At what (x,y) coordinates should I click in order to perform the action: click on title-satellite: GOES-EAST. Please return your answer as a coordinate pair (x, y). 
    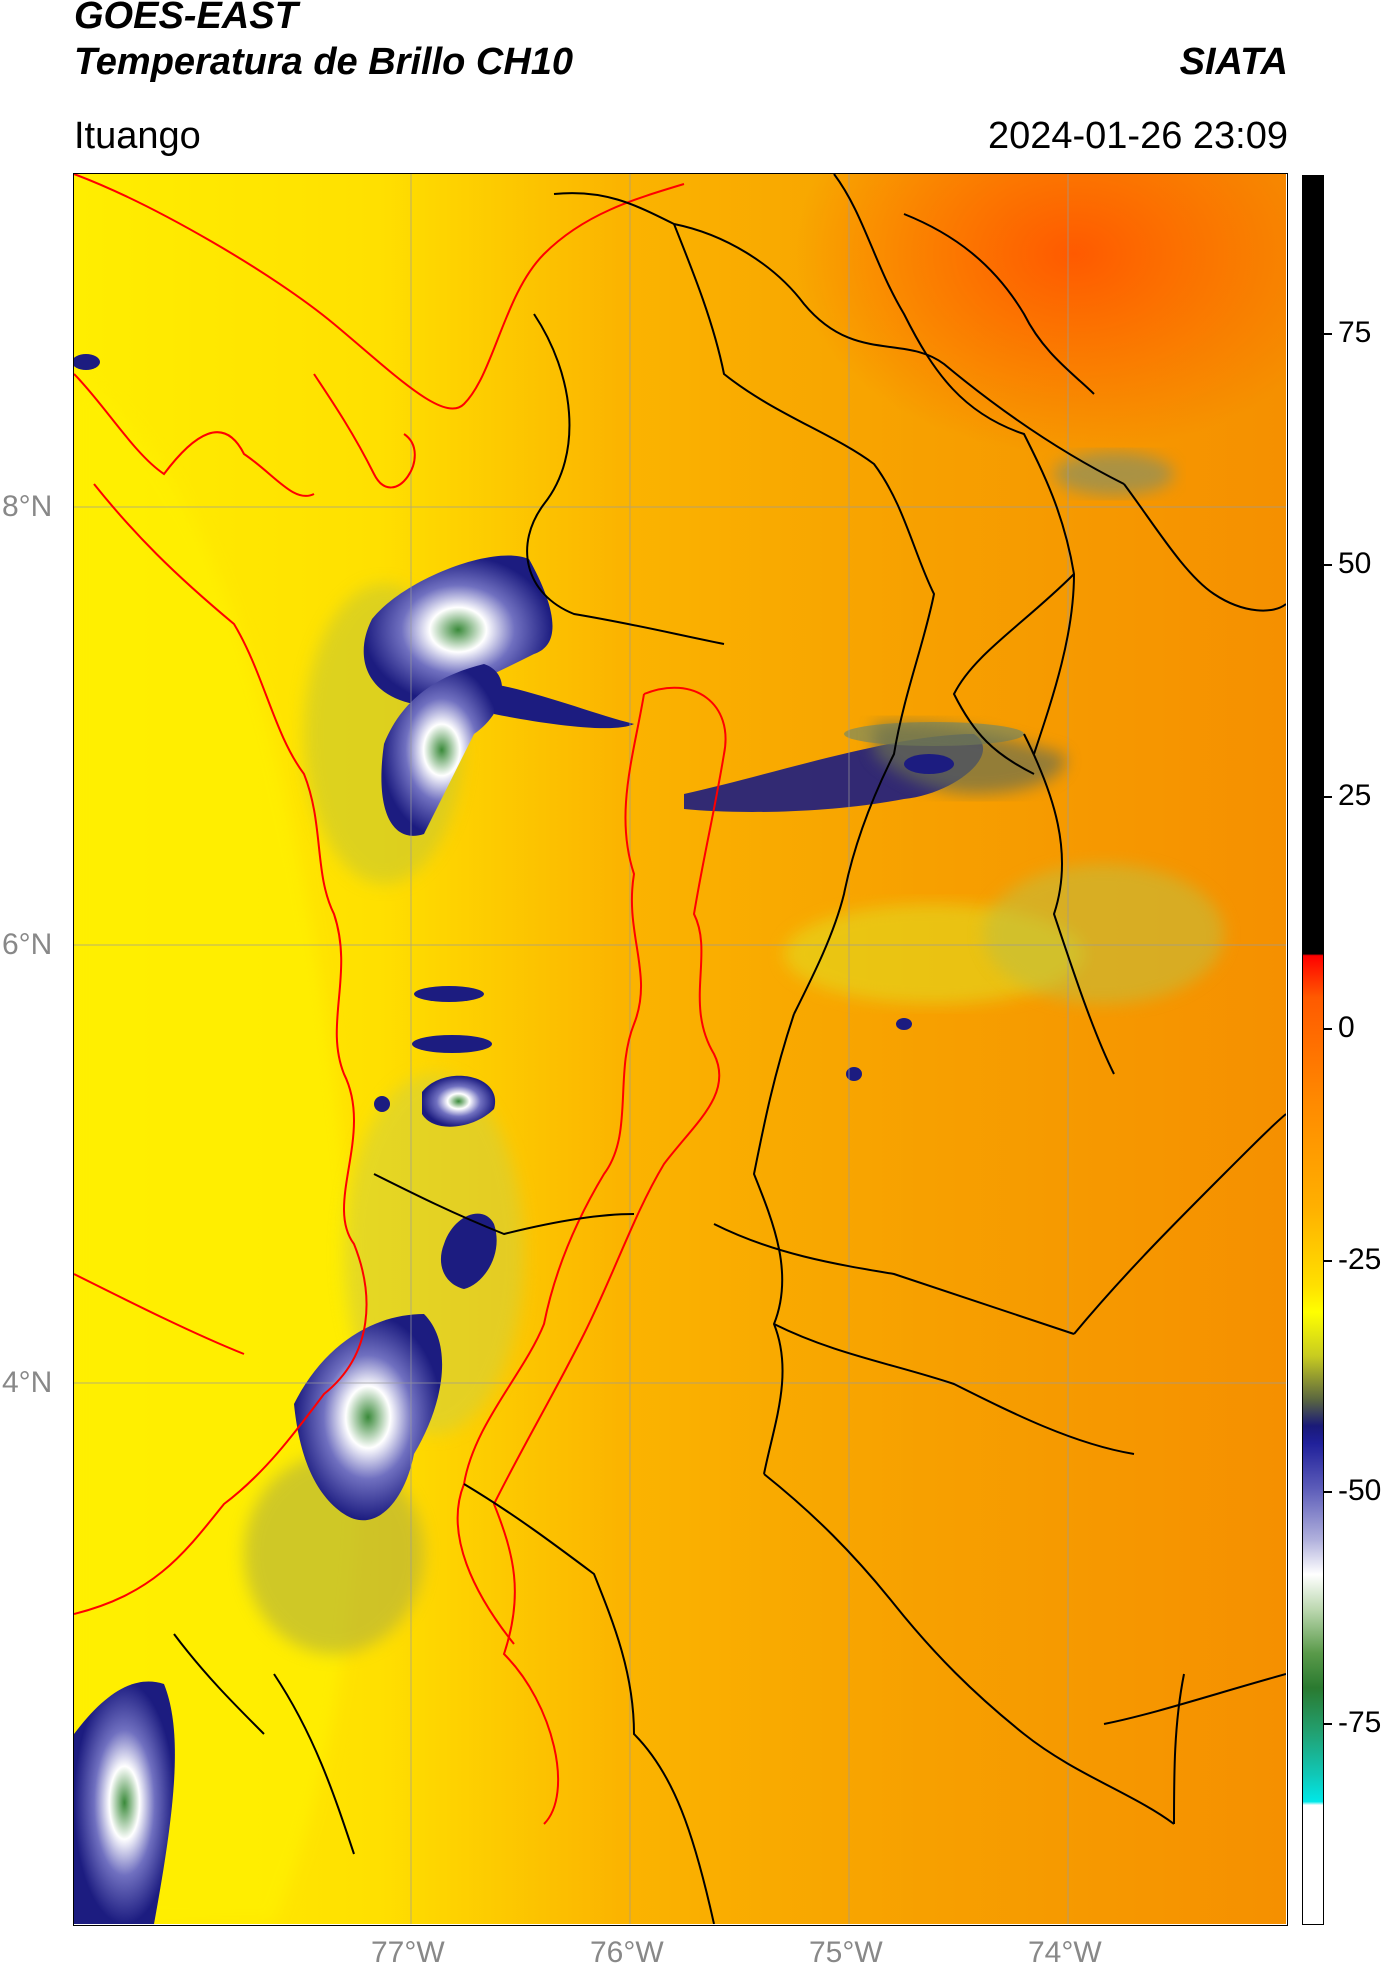
    Looking at the image, I should click on (186, 18).